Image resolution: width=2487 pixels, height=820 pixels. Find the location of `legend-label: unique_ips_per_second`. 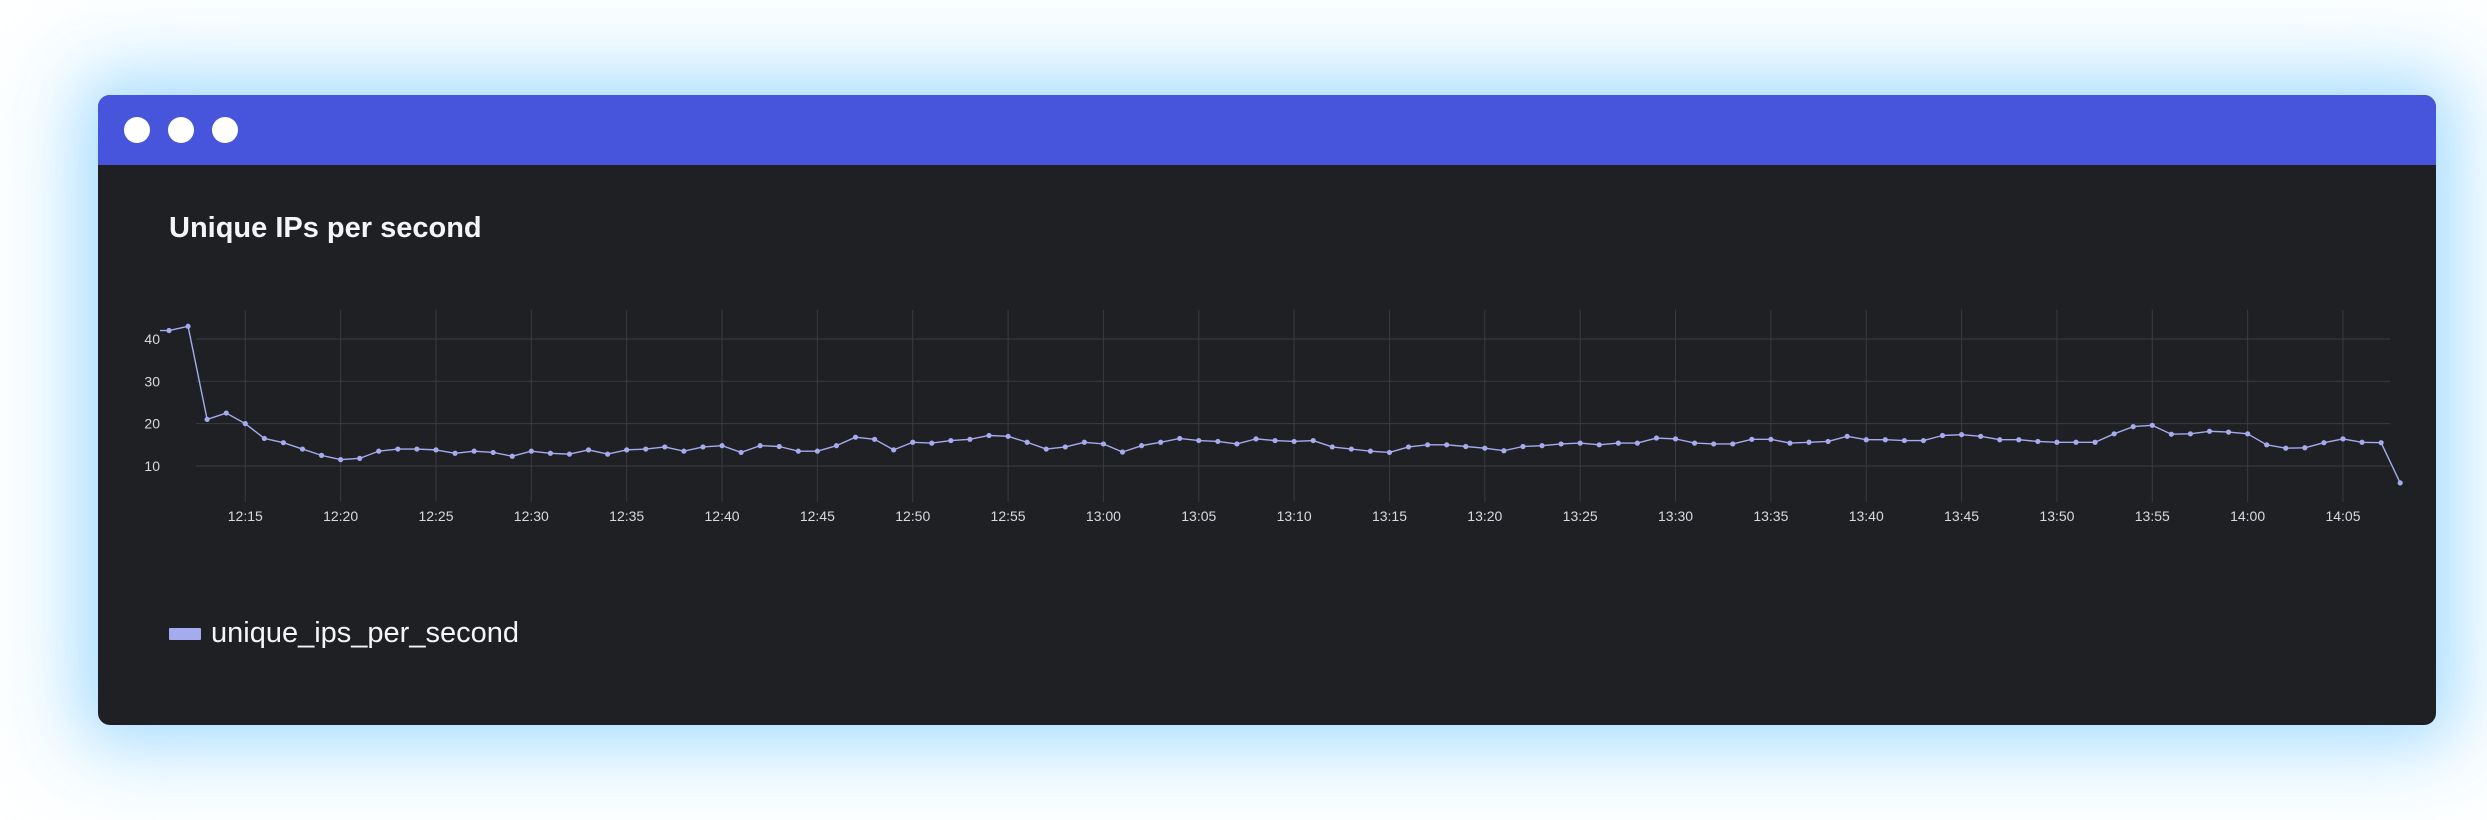

legend-label: unique_ips_per_second is located at coordinates (365, 633).